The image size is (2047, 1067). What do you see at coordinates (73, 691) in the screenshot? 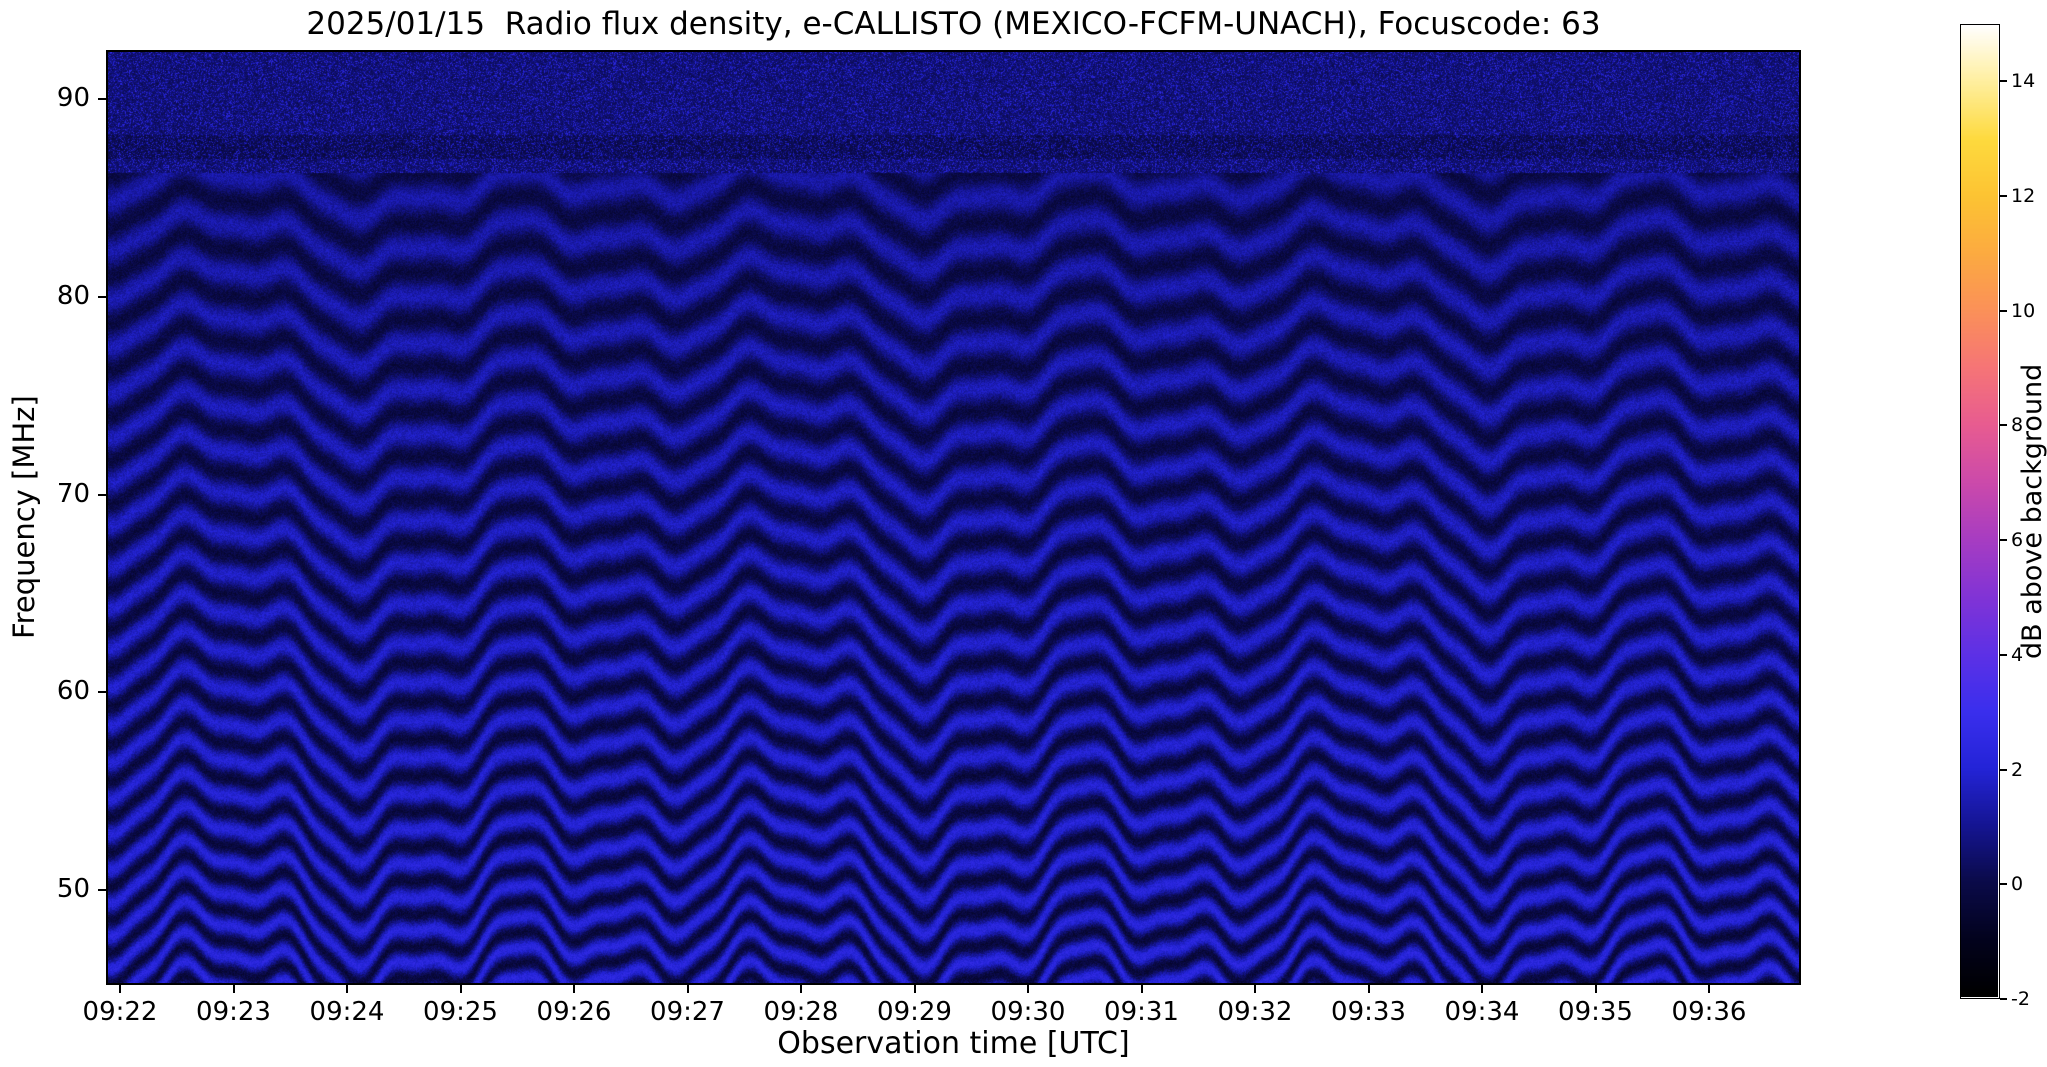
I see `y-tick-label: 60` at bounding box center [73, 691].